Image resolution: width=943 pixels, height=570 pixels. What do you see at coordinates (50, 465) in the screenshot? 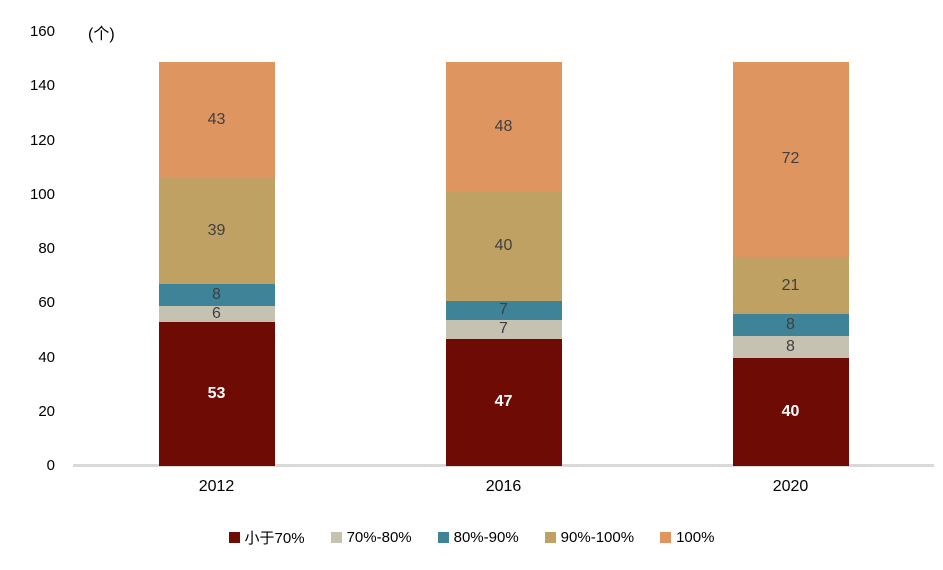
I see `y-tick-label: 0` at bounding box center [50, 465].